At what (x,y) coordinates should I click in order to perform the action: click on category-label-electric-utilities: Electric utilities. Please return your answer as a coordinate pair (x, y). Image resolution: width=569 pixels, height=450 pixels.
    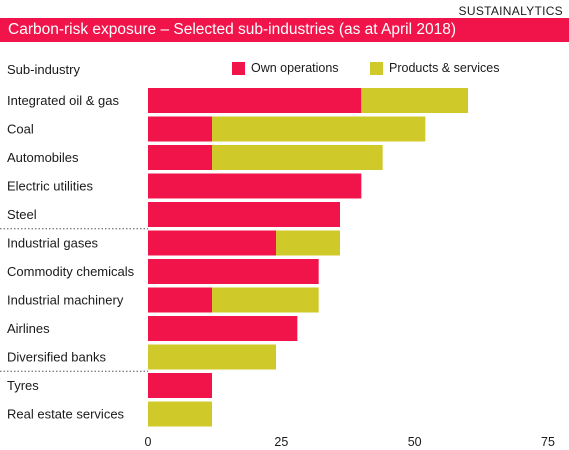
    Looking at the image, I should click on (50, 186).